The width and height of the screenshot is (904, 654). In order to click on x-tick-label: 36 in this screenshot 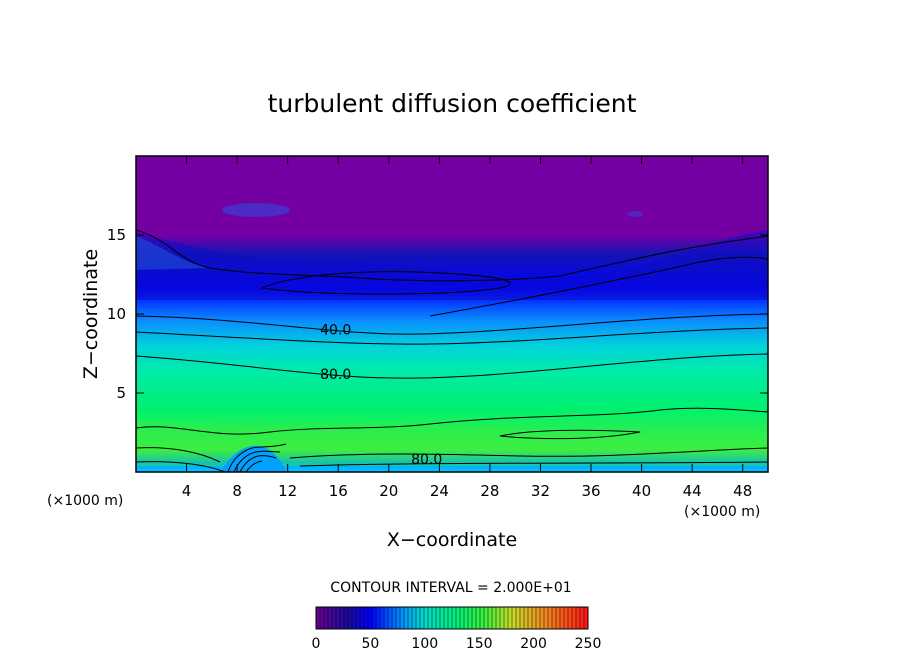, I will do `click(590, 491)`.